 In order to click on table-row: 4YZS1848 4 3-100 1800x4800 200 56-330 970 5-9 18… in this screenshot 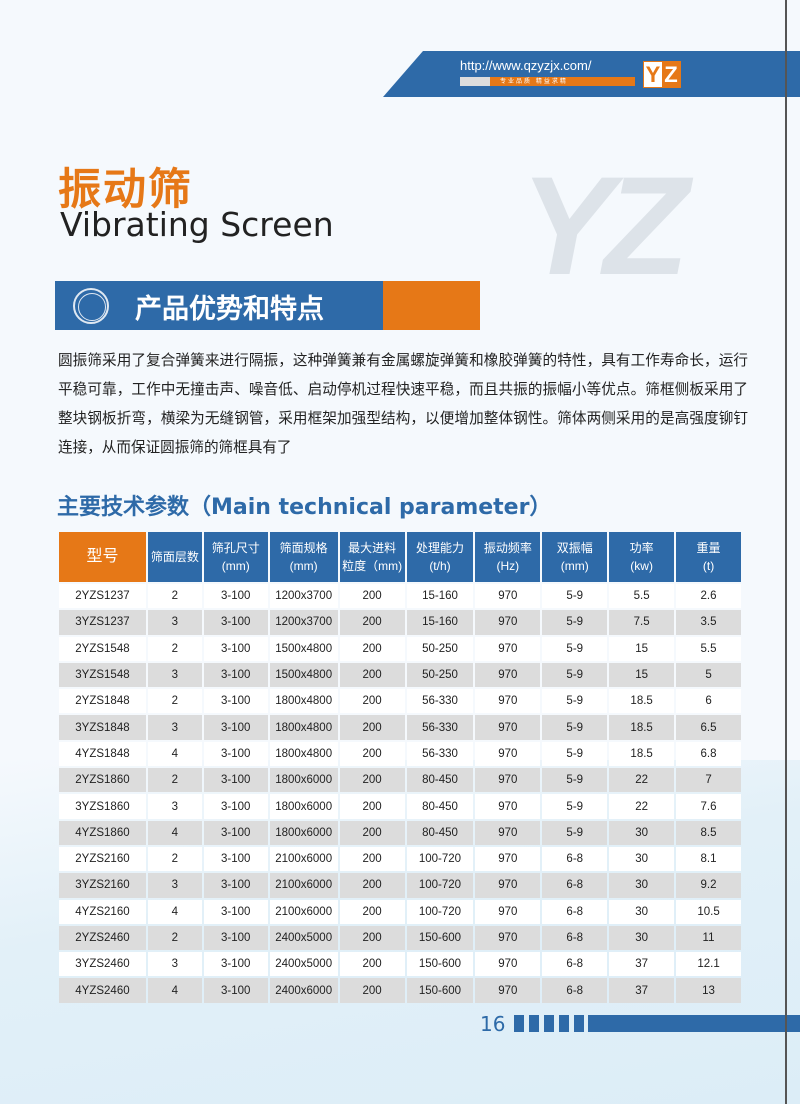, I will do `click(400, 754)`.